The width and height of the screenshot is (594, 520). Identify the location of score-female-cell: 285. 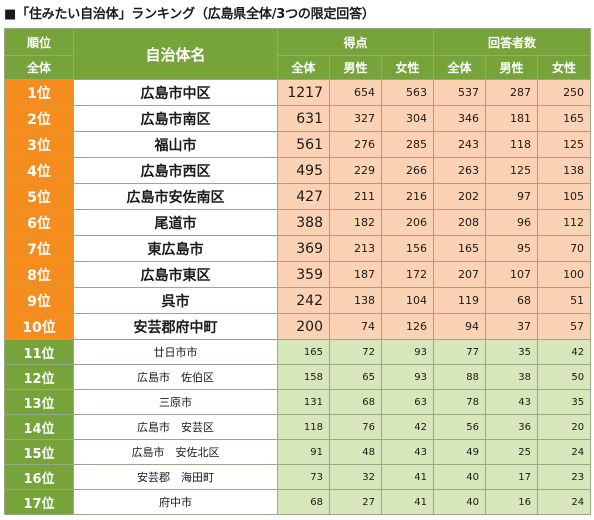
(407, 144).